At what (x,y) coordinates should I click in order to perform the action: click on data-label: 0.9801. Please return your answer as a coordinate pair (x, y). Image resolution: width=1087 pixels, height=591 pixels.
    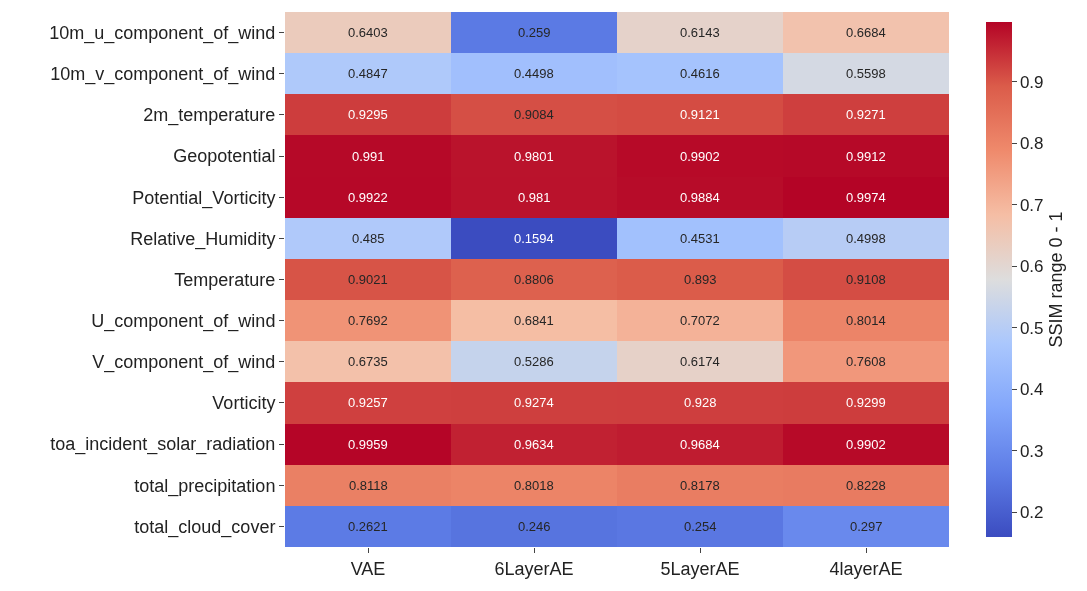
    Looking at the image, I should click on (534, 156).